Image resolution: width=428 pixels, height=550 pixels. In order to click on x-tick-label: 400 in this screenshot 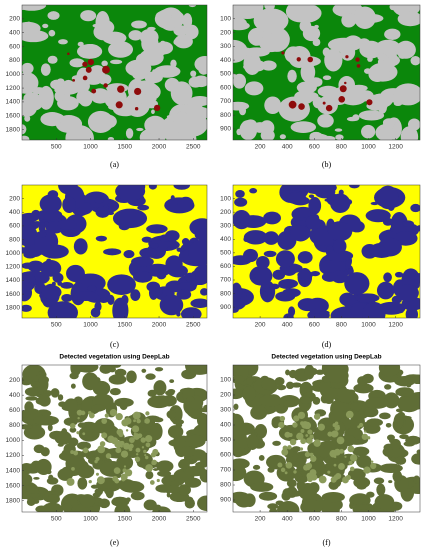, I will do `click(287, 147)`.